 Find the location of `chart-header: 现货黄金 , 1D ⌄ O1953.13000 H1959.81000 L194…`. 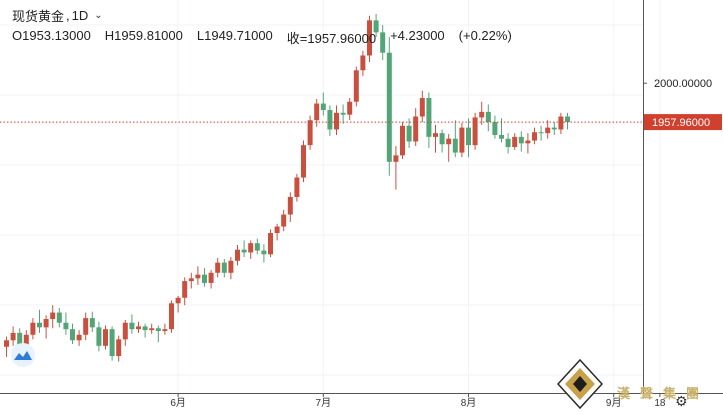

chart-header: 现货黄金 , 1D ⌄ O1953.13000 H1959.81000 L194… is located at coordinates (262, 26).